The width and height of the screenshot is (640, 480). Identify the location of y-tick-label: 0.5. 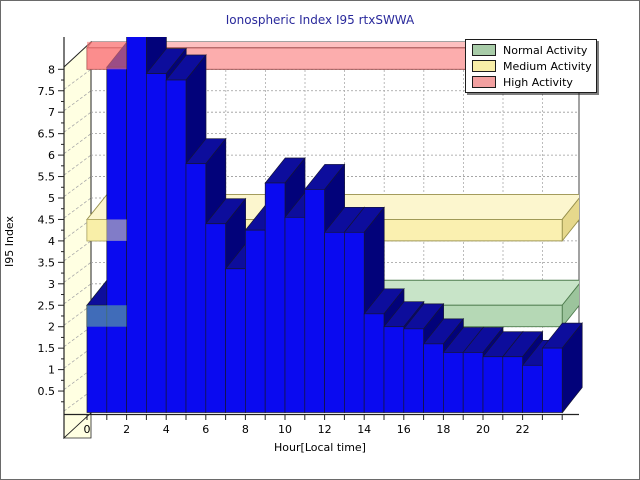
(47, 391).